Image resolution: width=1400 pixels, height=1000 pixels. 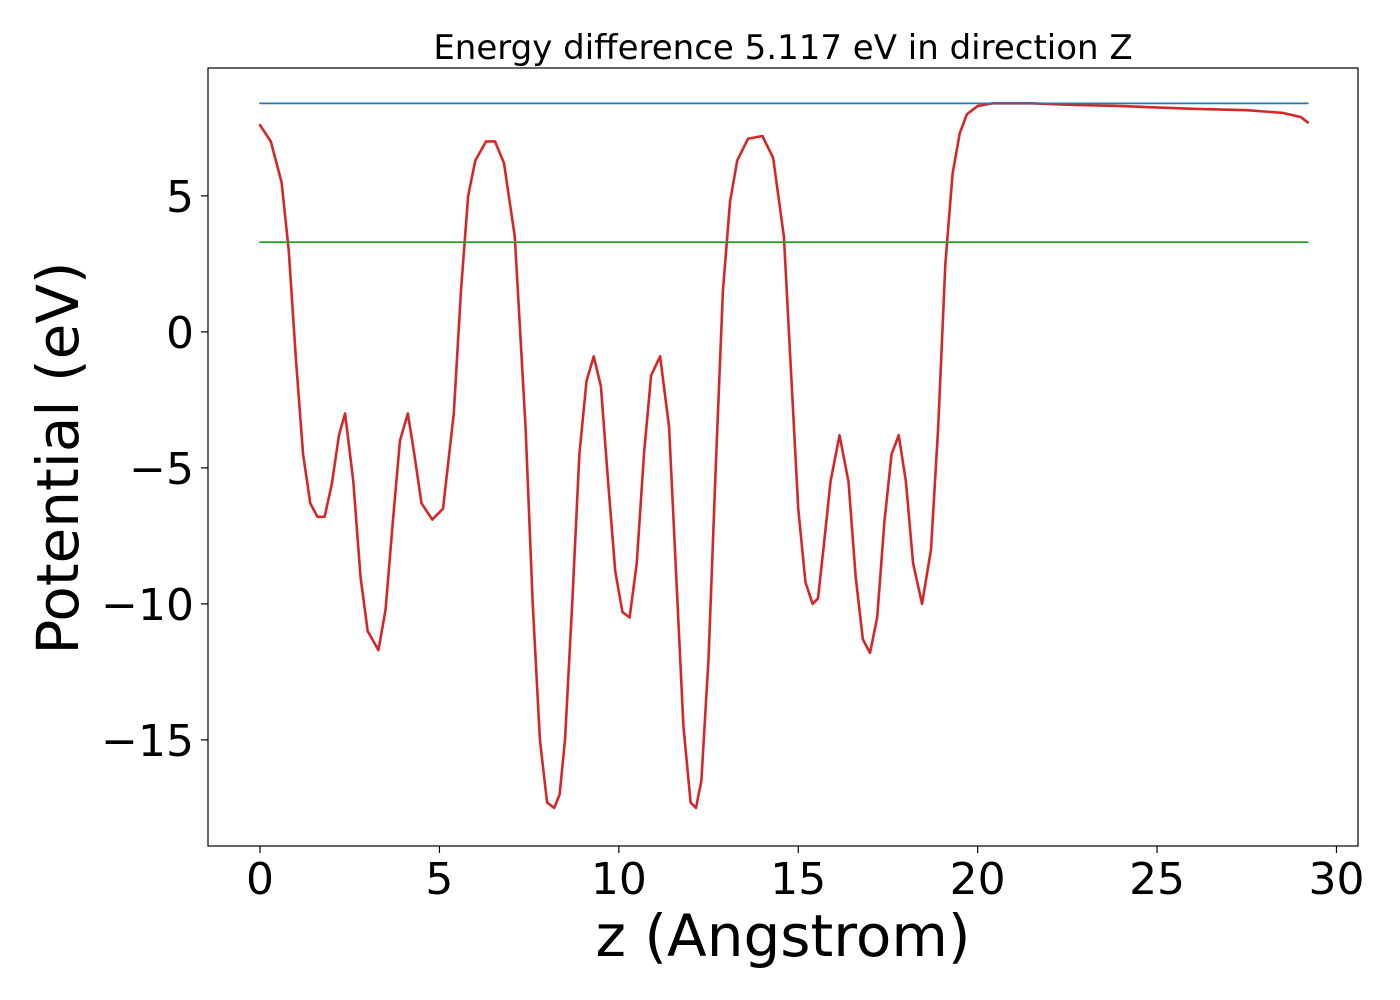 What do you see at coordinates (783, 936) in the screenshot?
I see `x-axis-label: z (Angstrom)` at bounding box center [783, 936].